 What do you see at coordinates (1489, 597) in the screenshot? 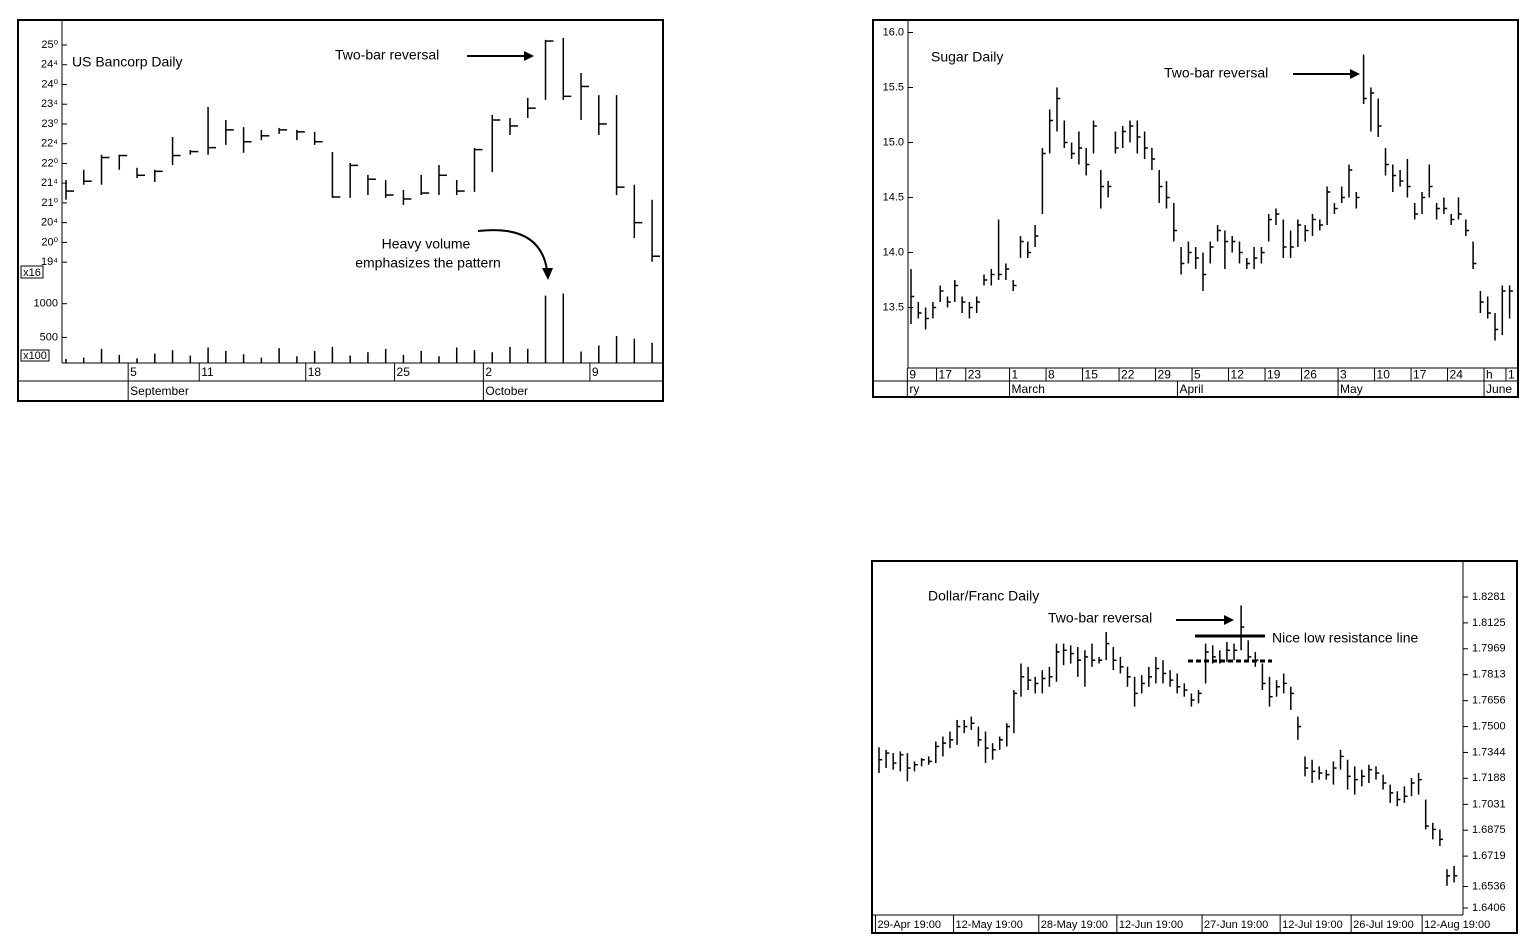
I see `y-tick-label: 1.8281` at bounding box center [1489, 597].